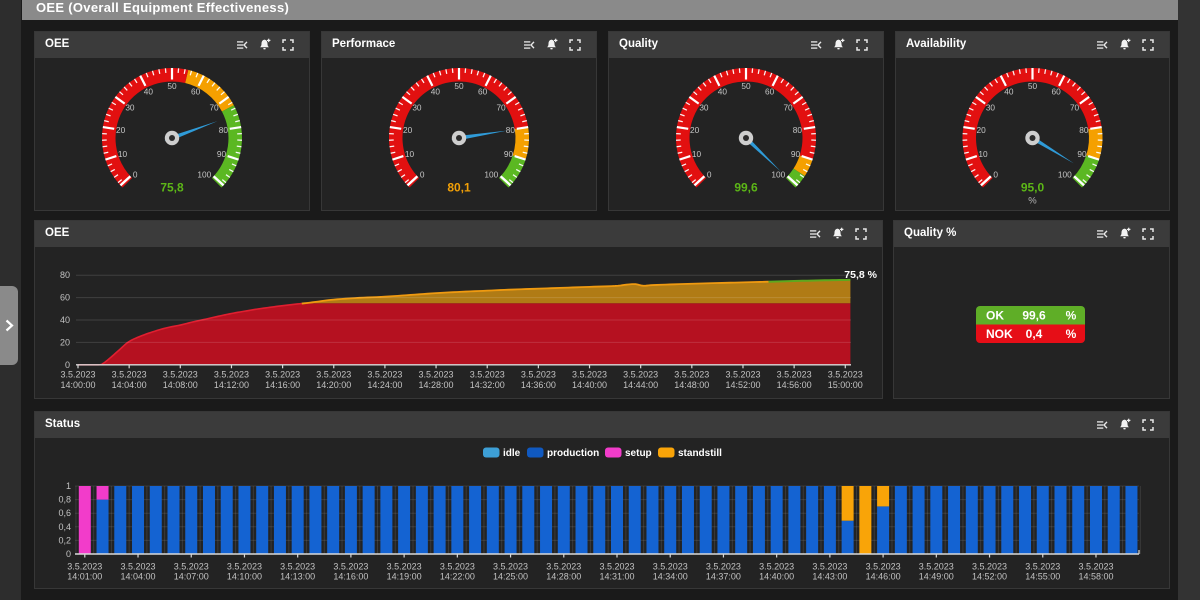 The image size is (1200, 600). What do you see at coordinates (845, 385) in the screenshot?
I see `svg-text: 15:00:00` at bounding box center [845, 385].